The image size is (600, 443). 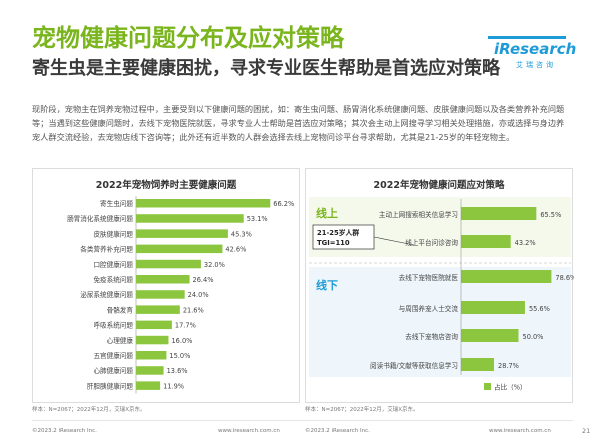 I want to click on category-label: 五官健康问题, so click(x=113, y=355).